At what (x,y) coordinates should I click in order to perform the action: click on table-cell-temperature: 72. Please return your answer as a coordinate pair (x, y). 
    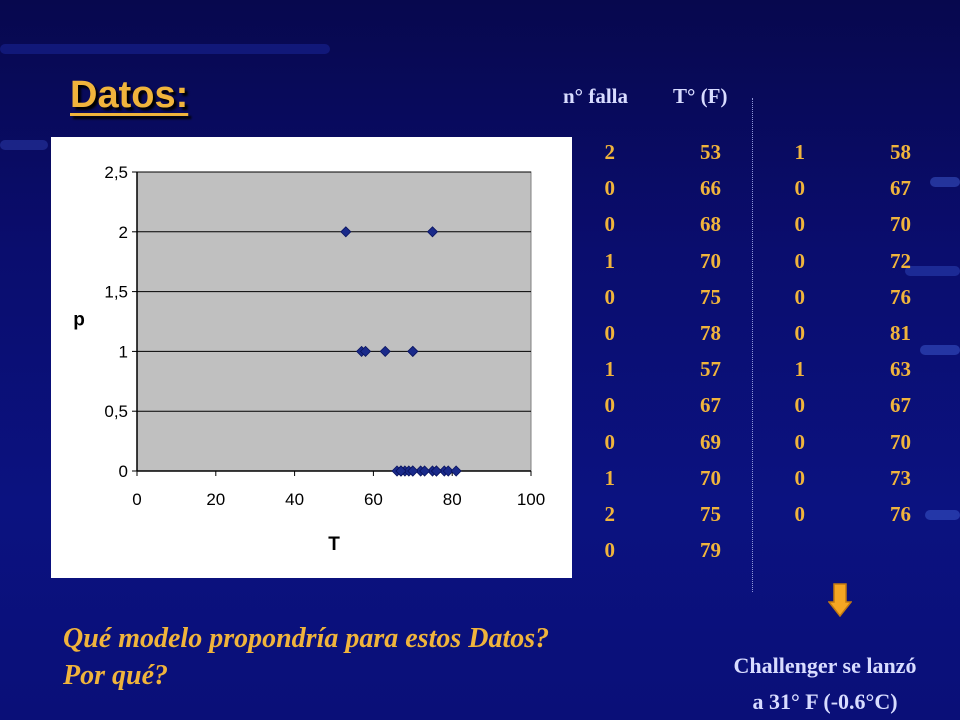
    Looking at the image, I should click on (900, 260).